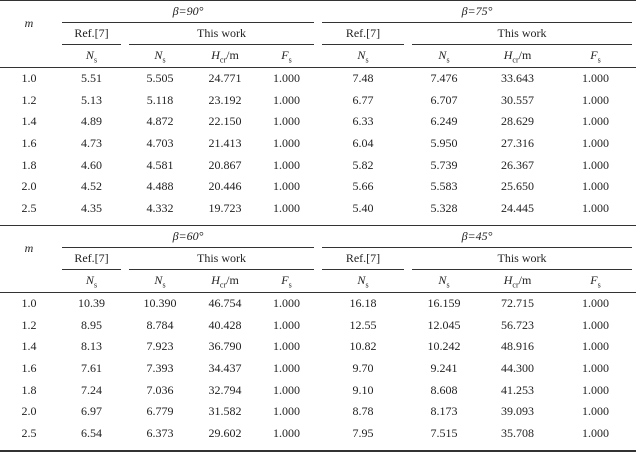  I want to click on hcr-value: 39.093, so click(517, 411).